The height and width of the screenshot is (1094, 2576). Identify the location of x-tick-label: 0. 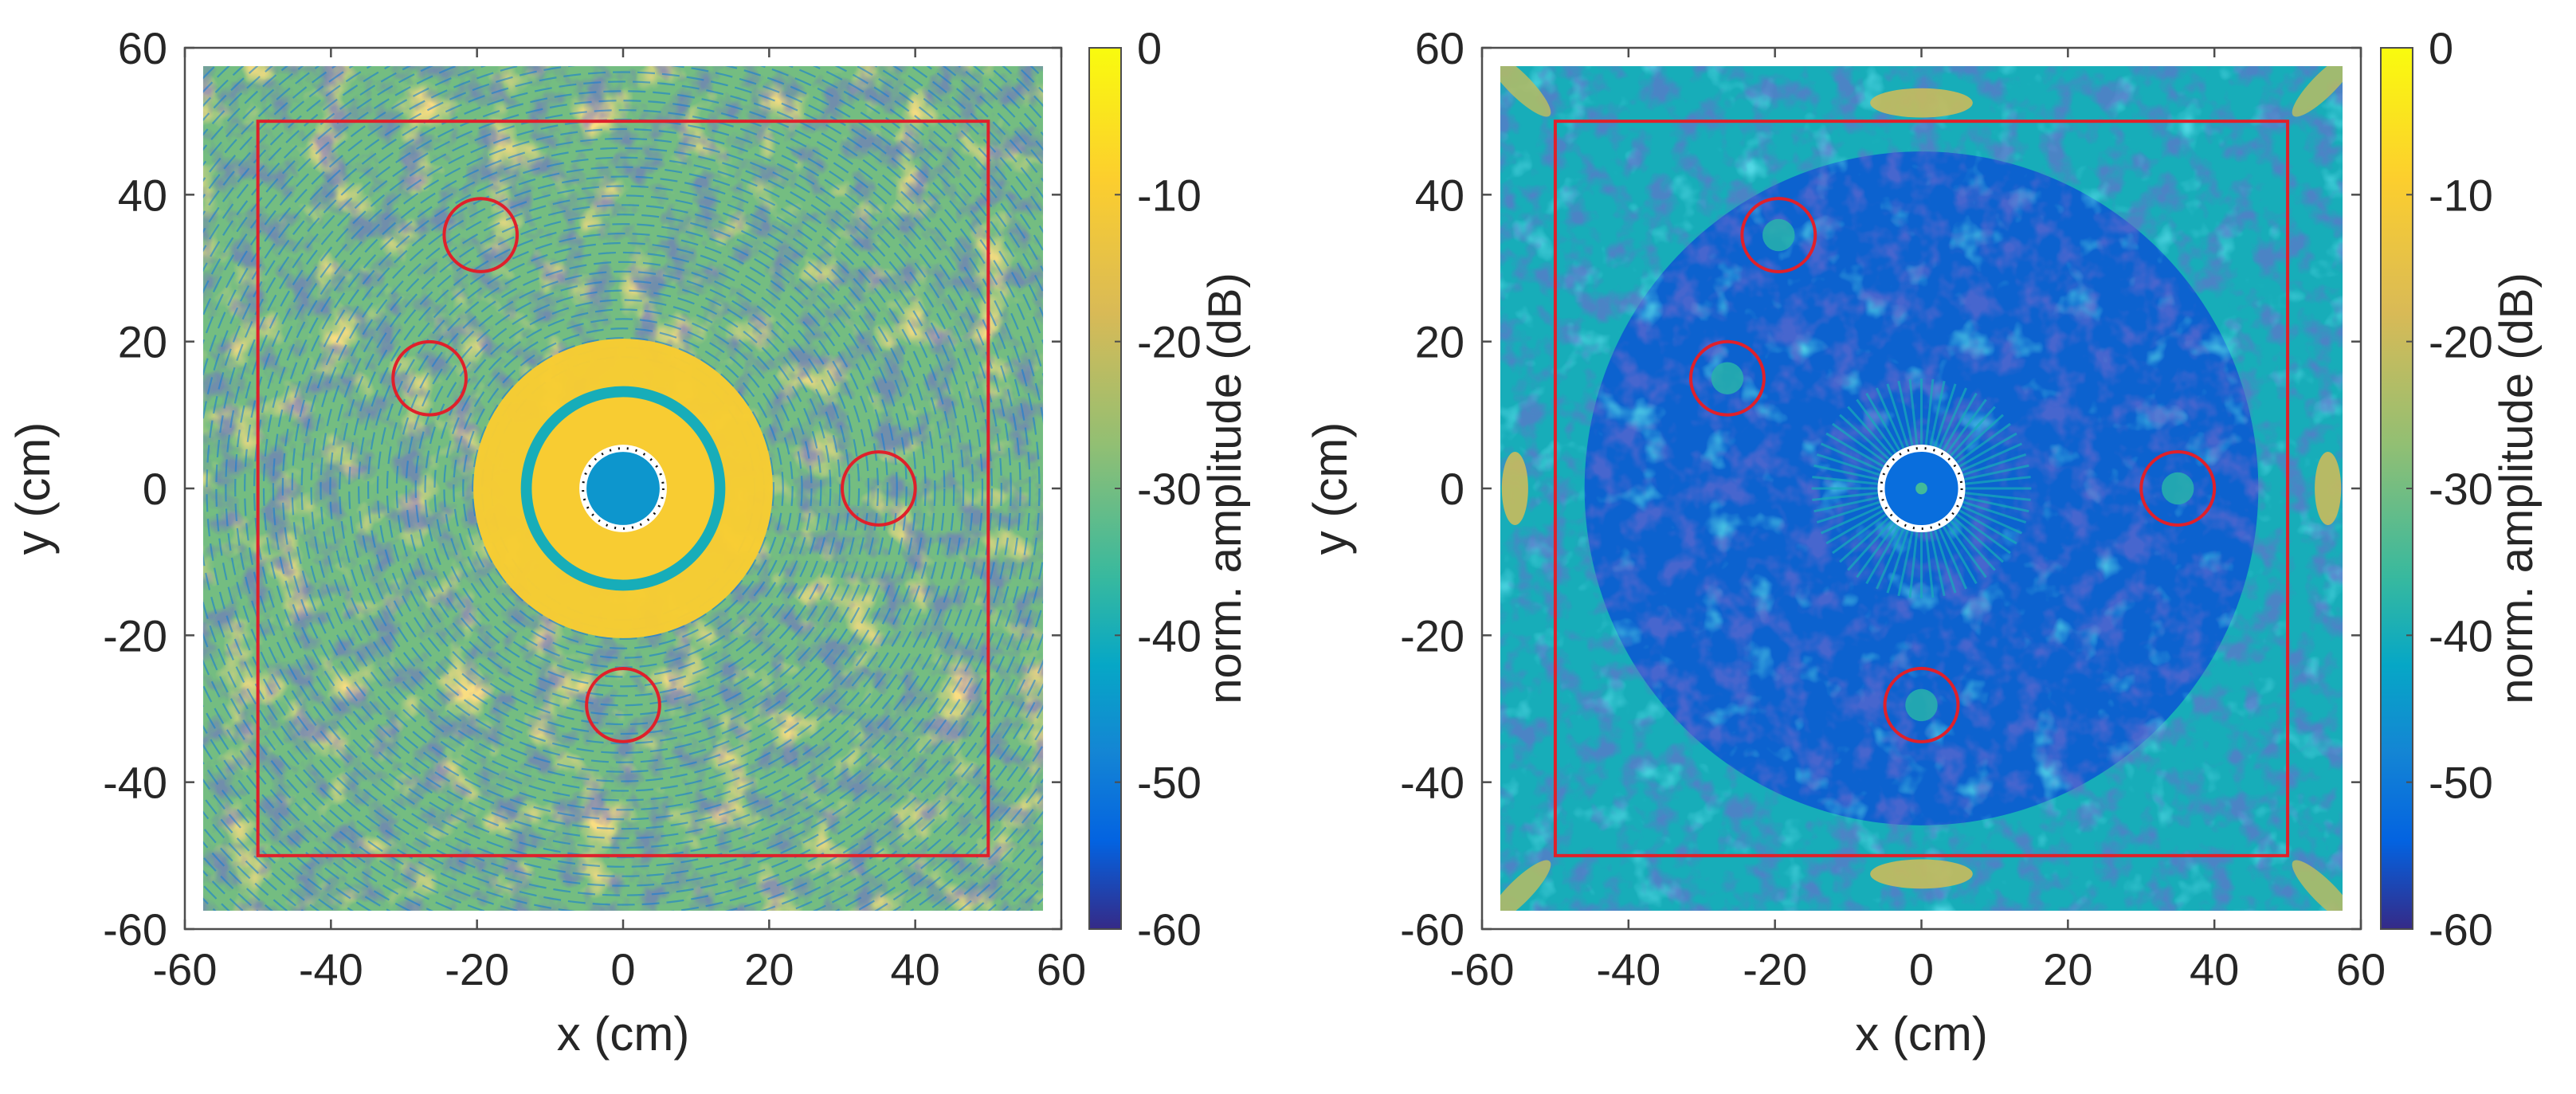
(1922, 969).